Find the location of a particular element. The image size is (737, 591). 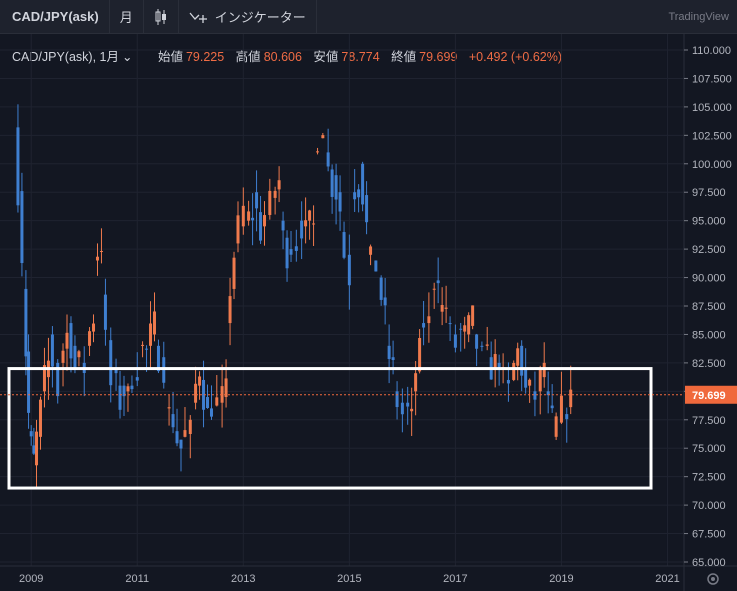

y-tick-label: 70.000 is located at coordinates (709, 506).